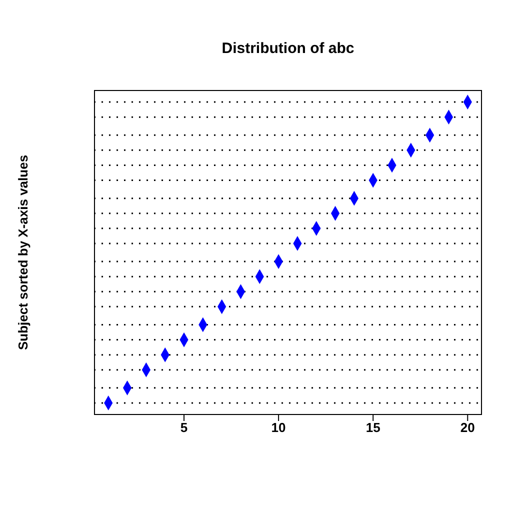 The height and width of the screenshot is (521, 515). I want to click on y-axis-title: Subject sorted by X-axis values, so click(22, 252).